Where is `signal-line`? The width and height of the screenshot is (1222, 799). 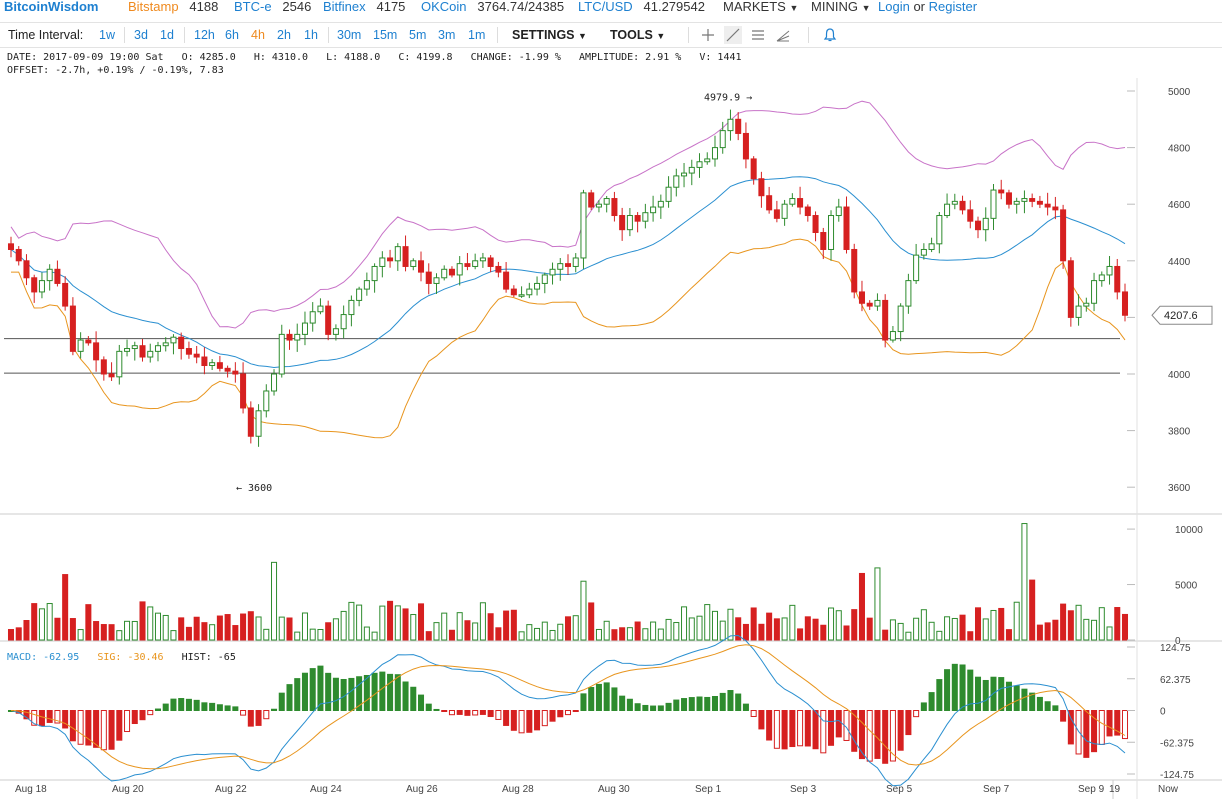
signal-line is located at coordinates (568, 707).